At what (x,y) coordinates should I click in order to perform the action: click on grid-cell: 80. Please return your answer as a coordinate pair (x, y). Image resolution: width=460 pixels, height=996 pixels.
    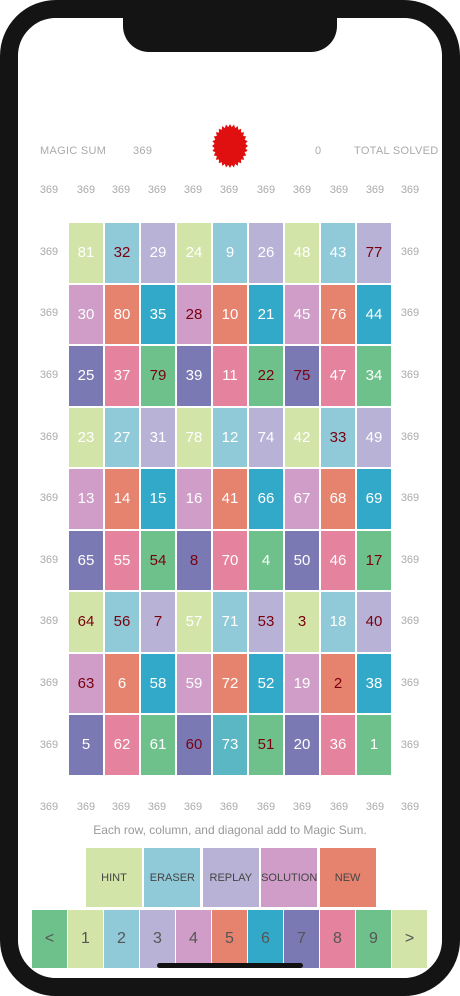
    Looking at the image, I should click on (122, 314).